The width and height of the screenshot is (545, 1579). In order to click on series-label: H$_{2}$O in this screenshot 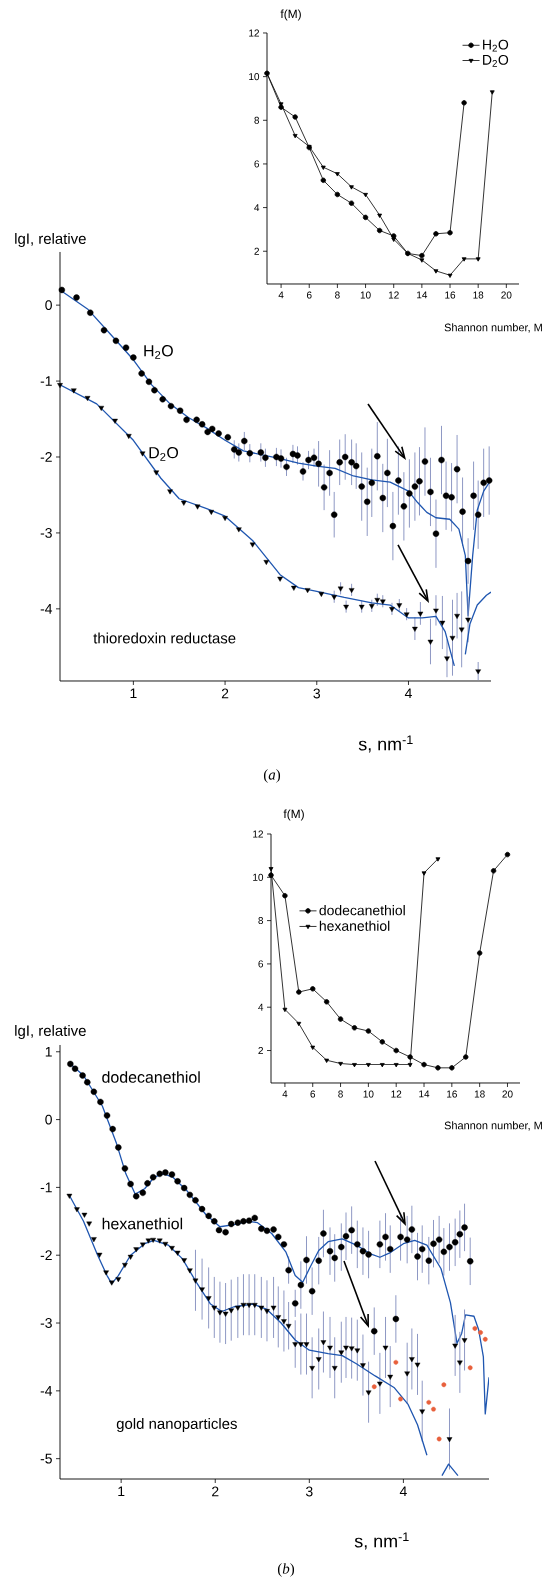, I will do `click(158, 352)`.